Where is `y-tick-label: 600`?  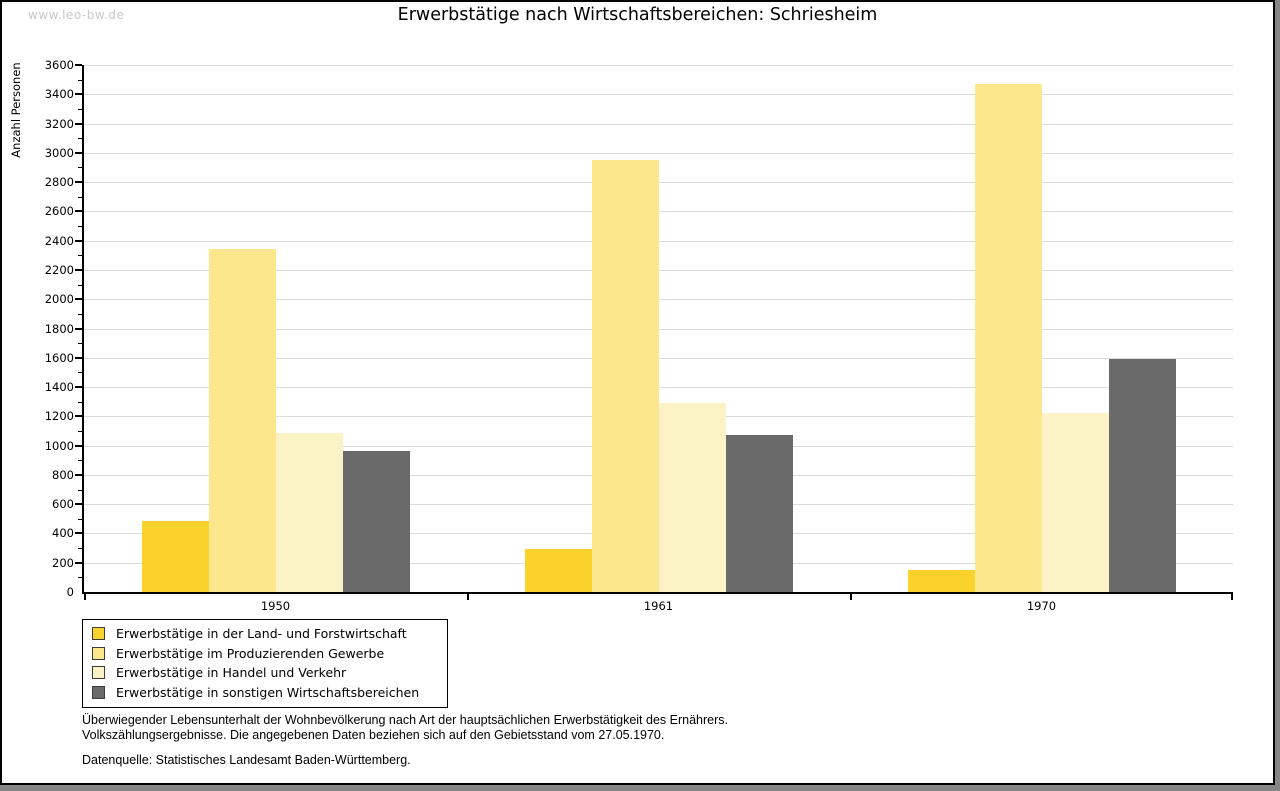
y-tick-label: 600 is located at coordinates (63, 504).